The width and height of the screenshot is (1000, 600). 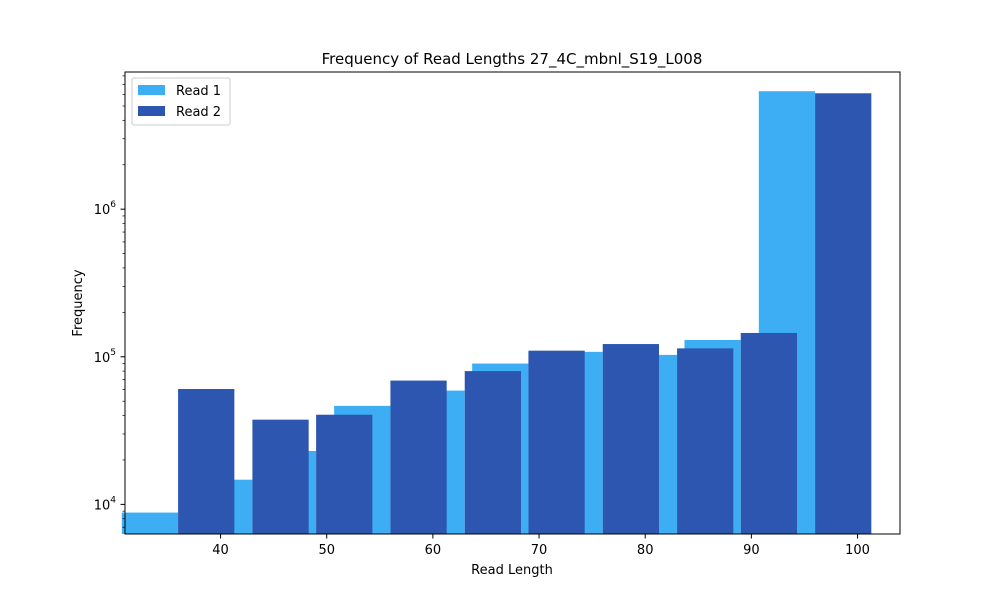 I want to click on x-tick-label: 50, so click(x=326, y=550).